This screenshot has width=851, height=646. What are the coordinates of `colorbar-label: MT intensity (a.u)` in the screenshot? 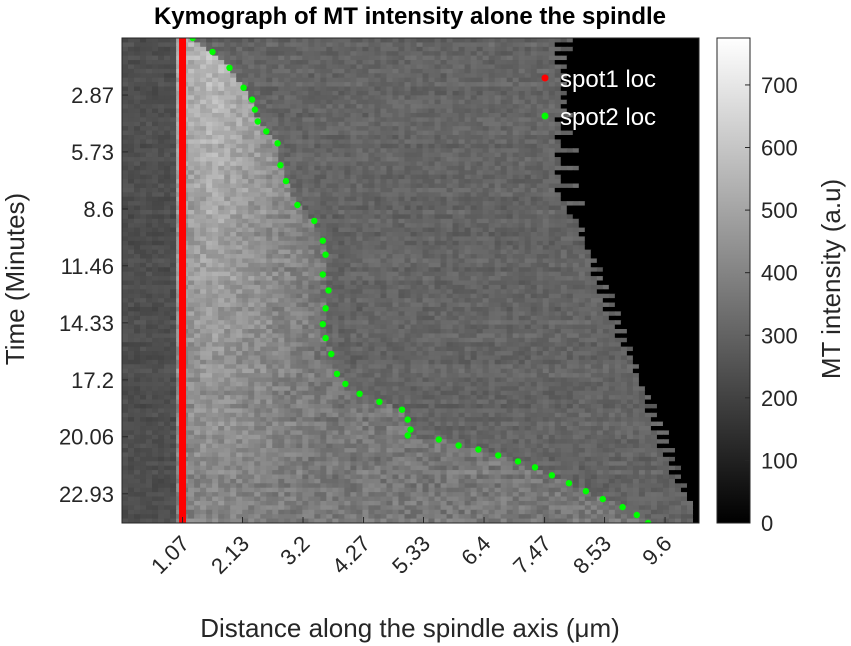 It's located at (831, 279).